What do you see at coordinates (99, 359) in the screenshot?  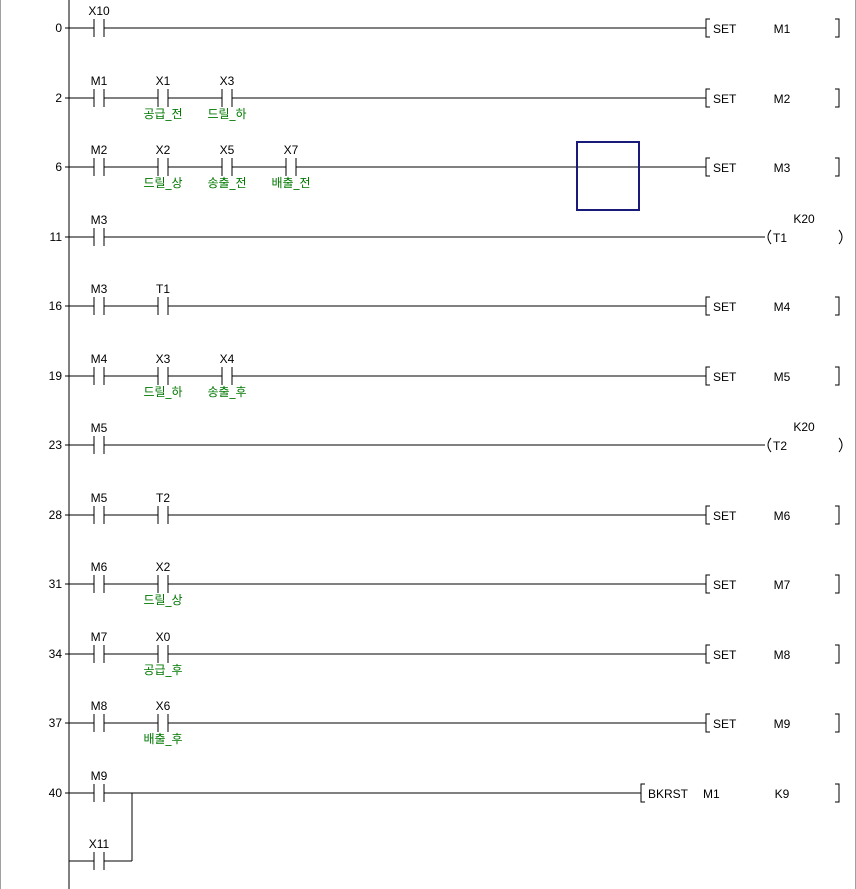 I see `contact-device-label: M4` at bounding box center [99, 359].